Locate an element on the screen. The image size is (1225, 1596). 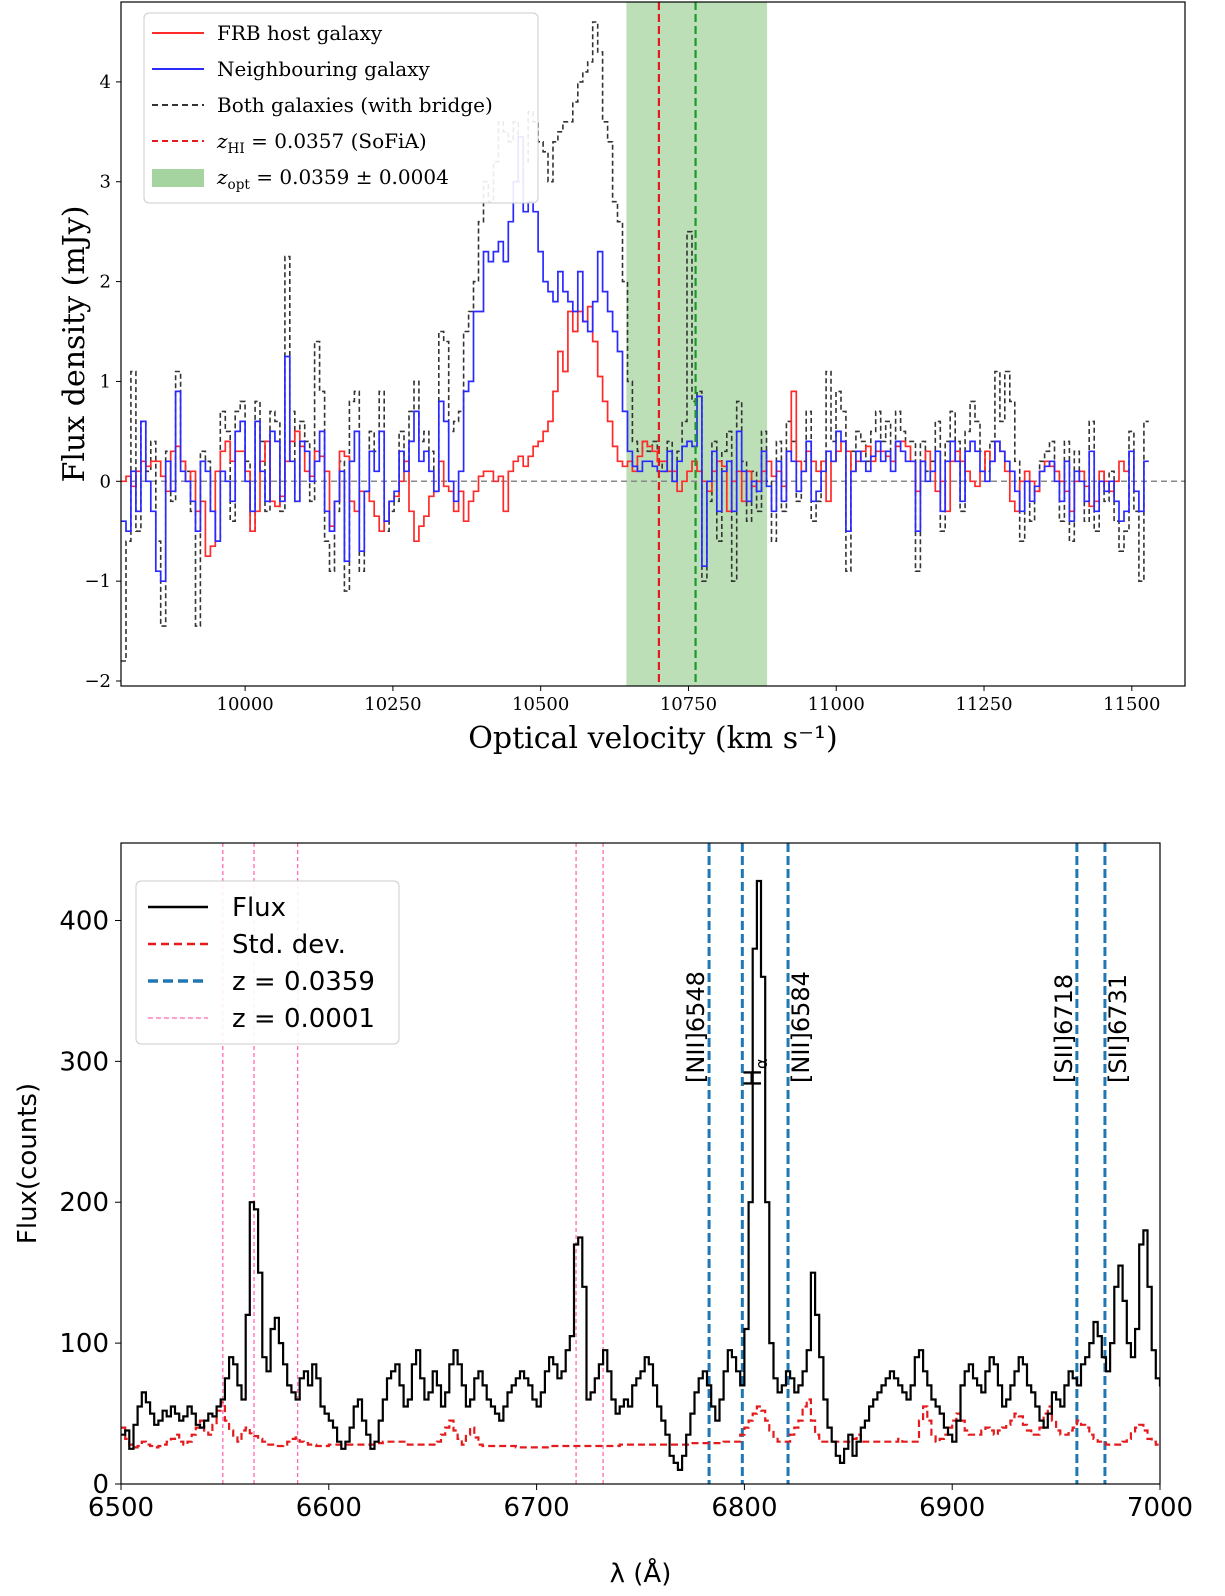
std-dev-line is located at coordinates (640, 1423).